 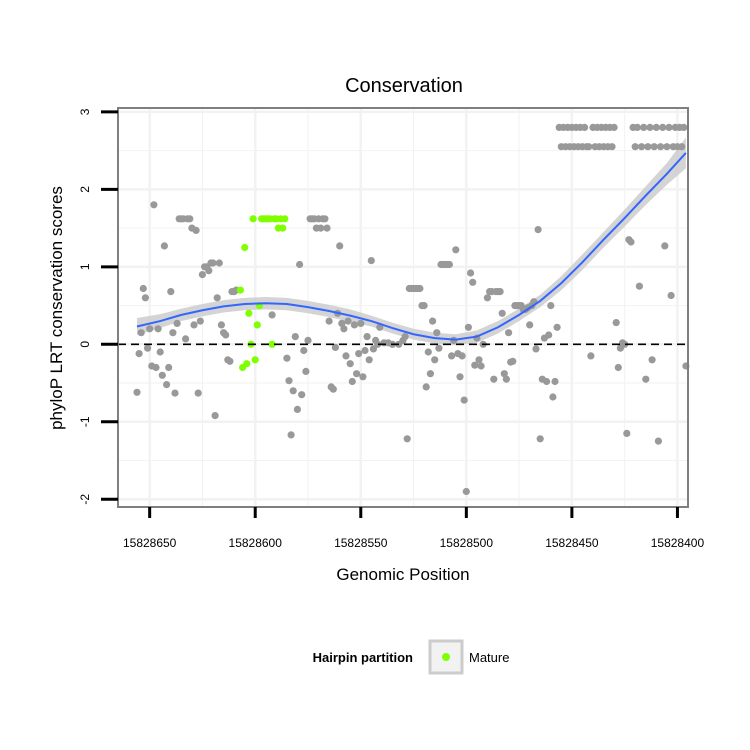 I want to click on legend-label-mature: Mature, so click(x=489, y=657).